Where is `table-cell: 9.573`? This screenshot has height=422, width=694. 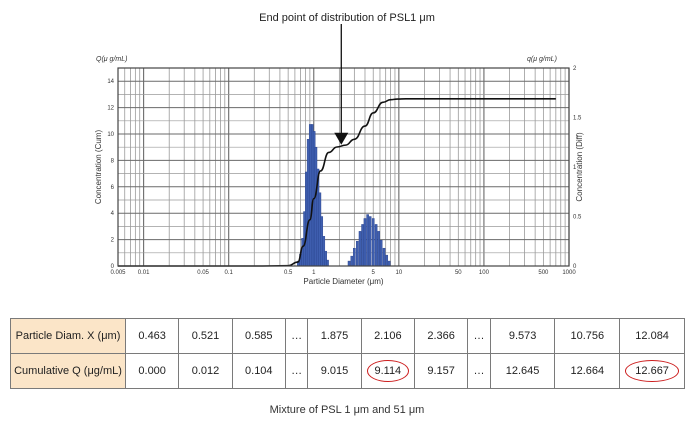 table-cell: 9.573 is located at coordinates (522, 336).